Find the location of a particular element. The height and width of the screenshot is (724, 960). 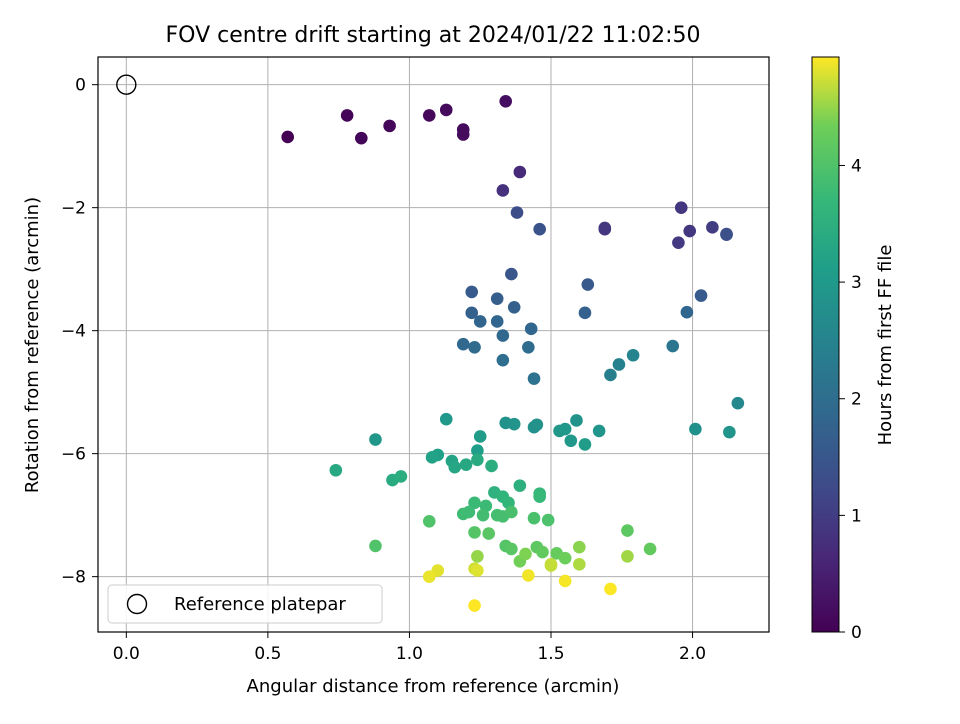

legend-box is located at coordinates (245, 604).